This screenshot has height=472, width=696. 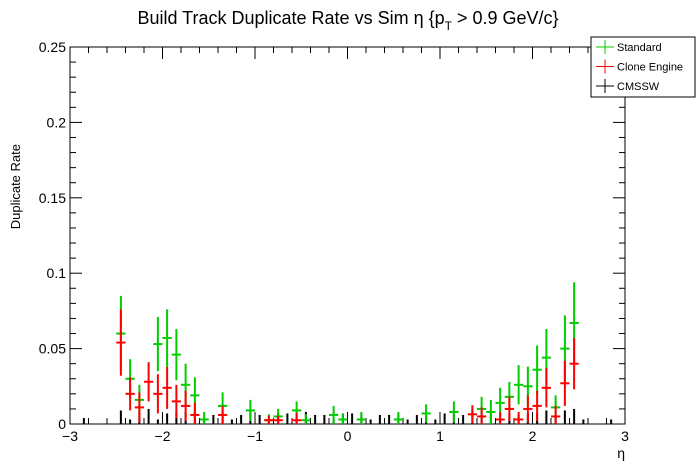 What do you see at coordinates (440, 436) in the screenshot?
I see `x-tick-label: 1` at bounding box center [440, 436].